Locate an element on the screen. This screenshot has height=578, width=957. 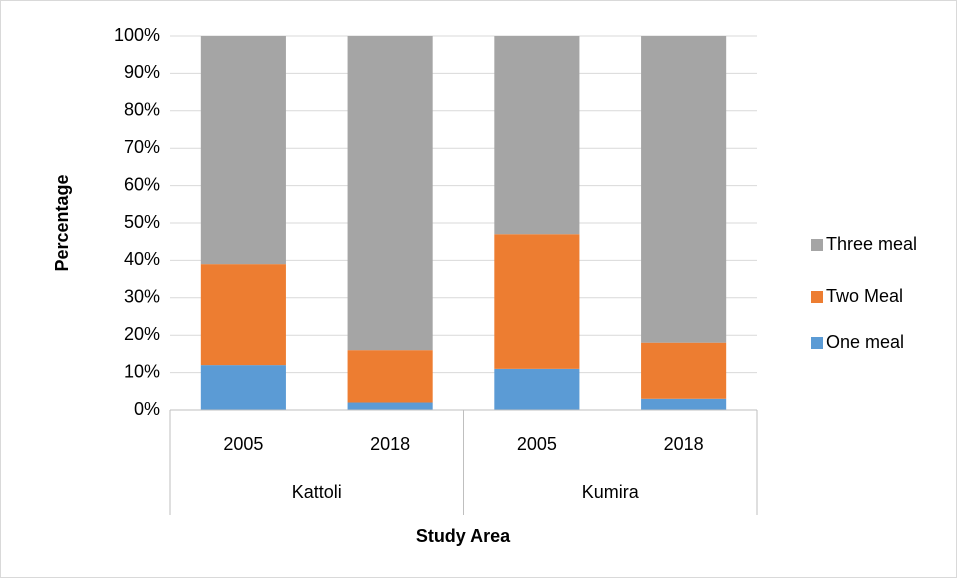
y-tick-label: 60% is located at coordinates (142, 184).